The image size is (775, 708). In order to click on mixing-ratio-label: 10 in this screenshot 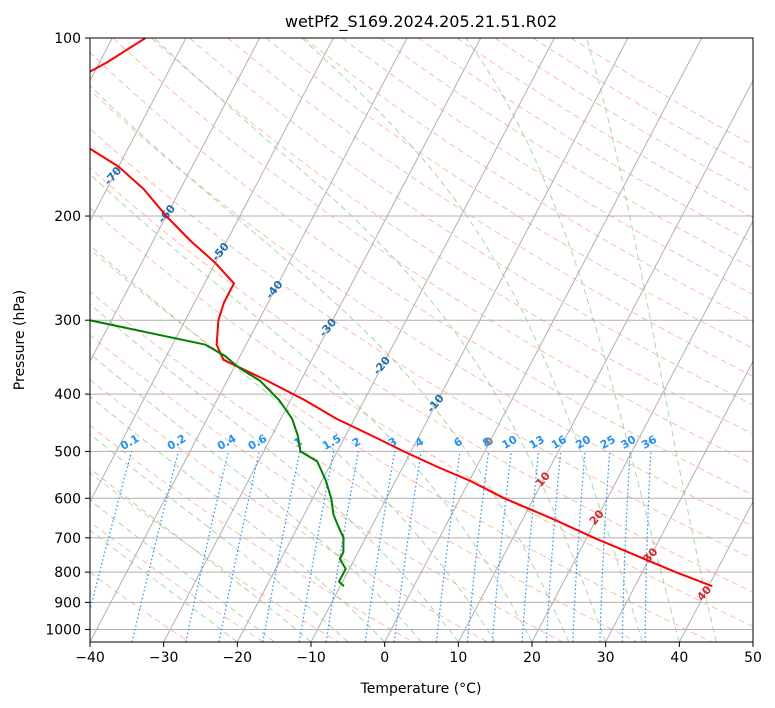, I will do `click(510, 442)`.